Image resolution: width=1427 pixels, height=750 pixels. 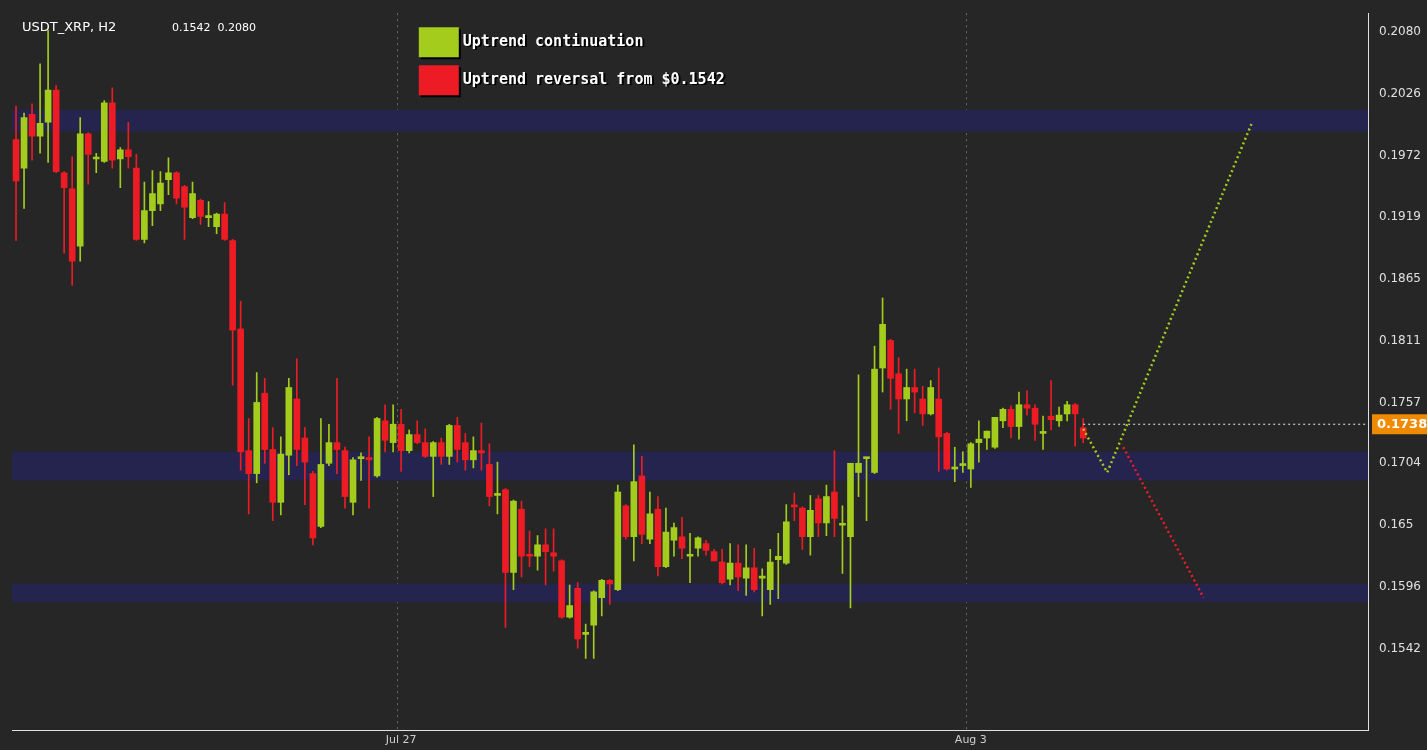 What do you see at coordinates (214, 28) in the screenshot?
I see `text: 0.1542 0.2080` at bounding box center [214, 28].